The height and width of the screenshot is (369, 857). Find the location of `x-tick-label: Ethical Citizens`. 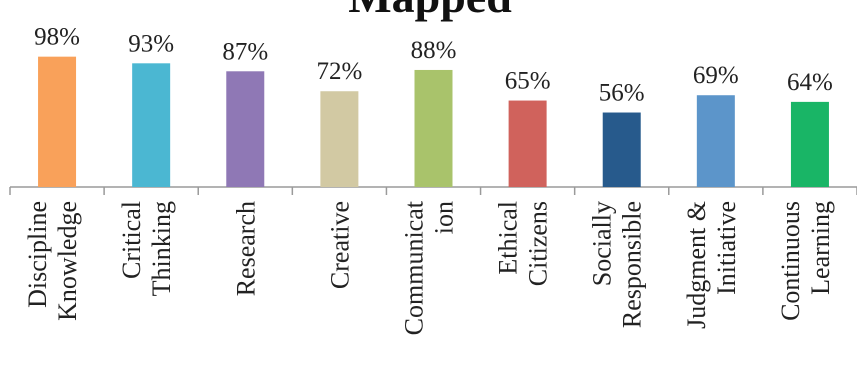

x-tick-label: Ethical Citizens is located at coordinates (523, 243).